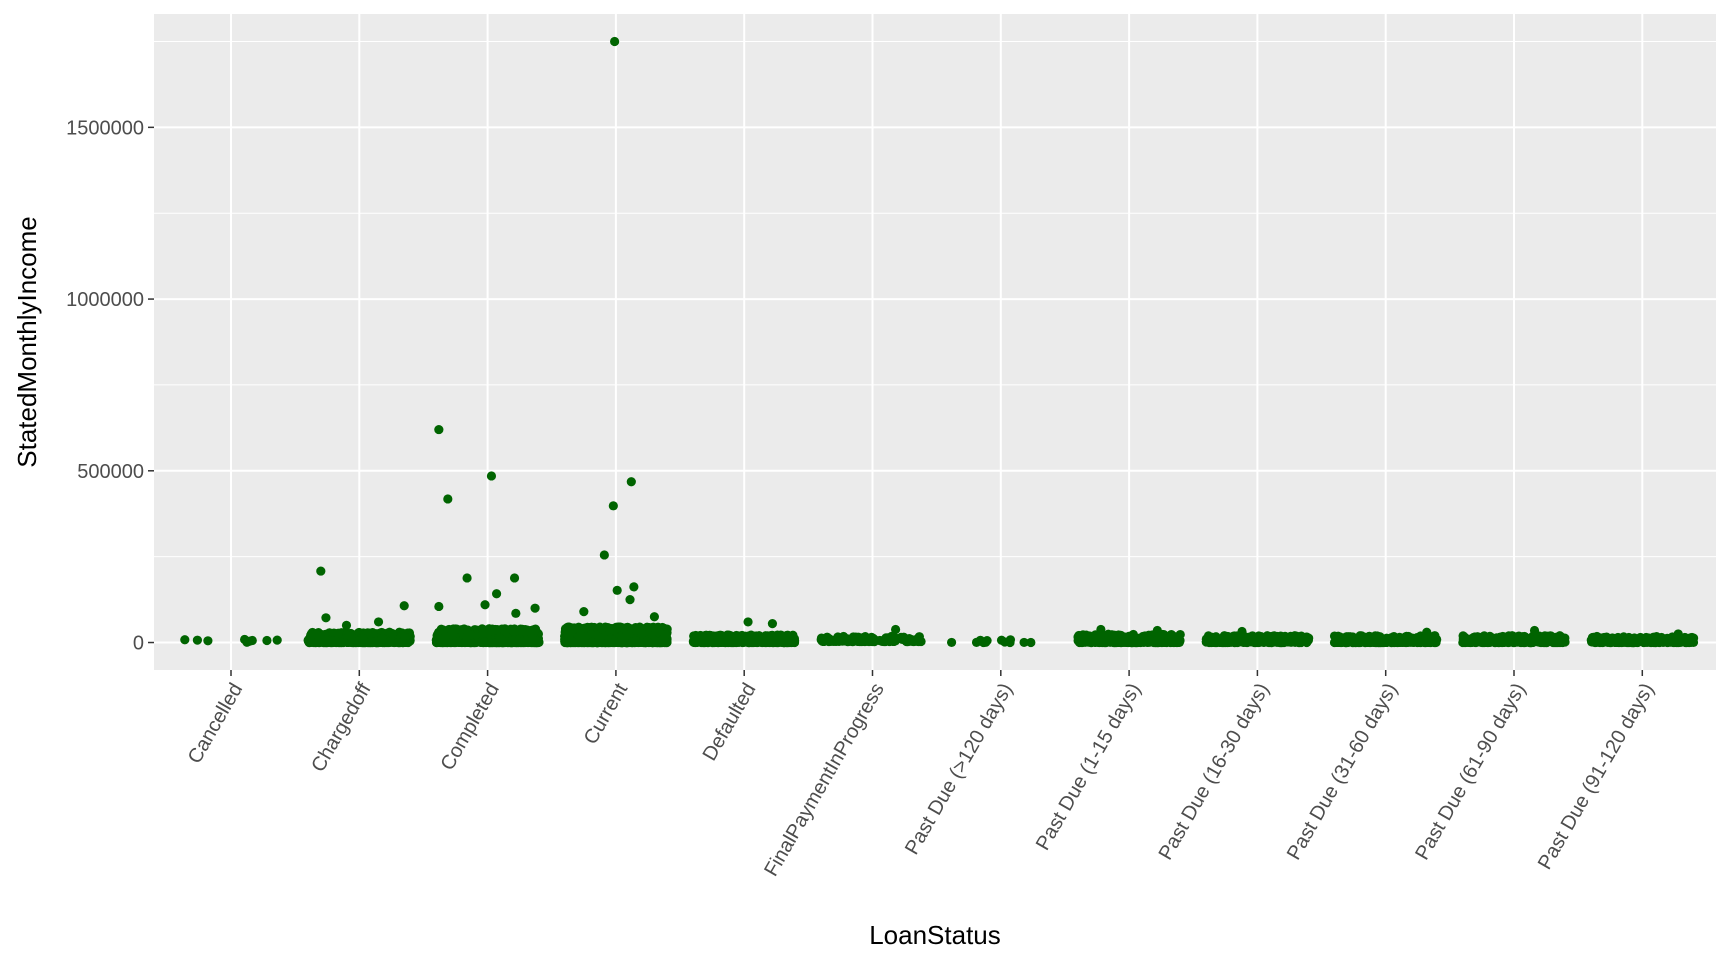  I want to click on y-tick-label: 0, so click(138, 644).